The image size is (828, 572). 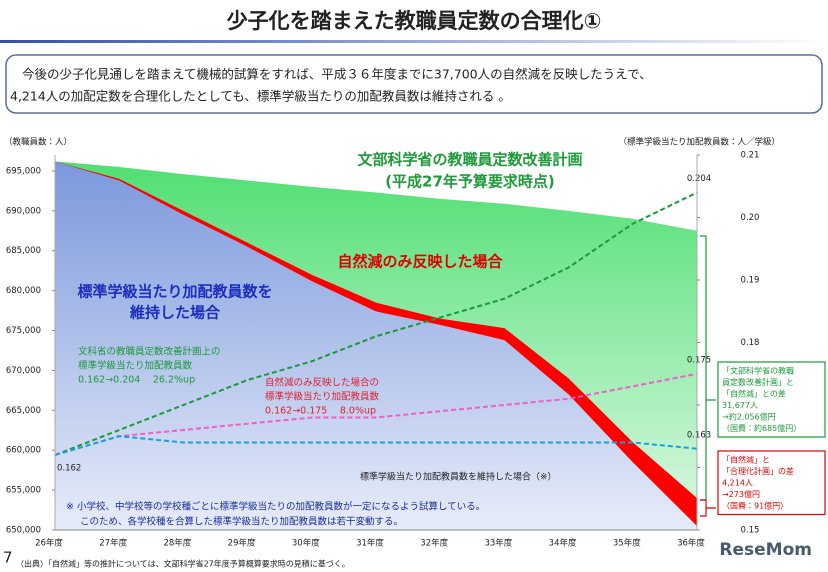 I want to click on summary-box, so click(x=414, y=84).